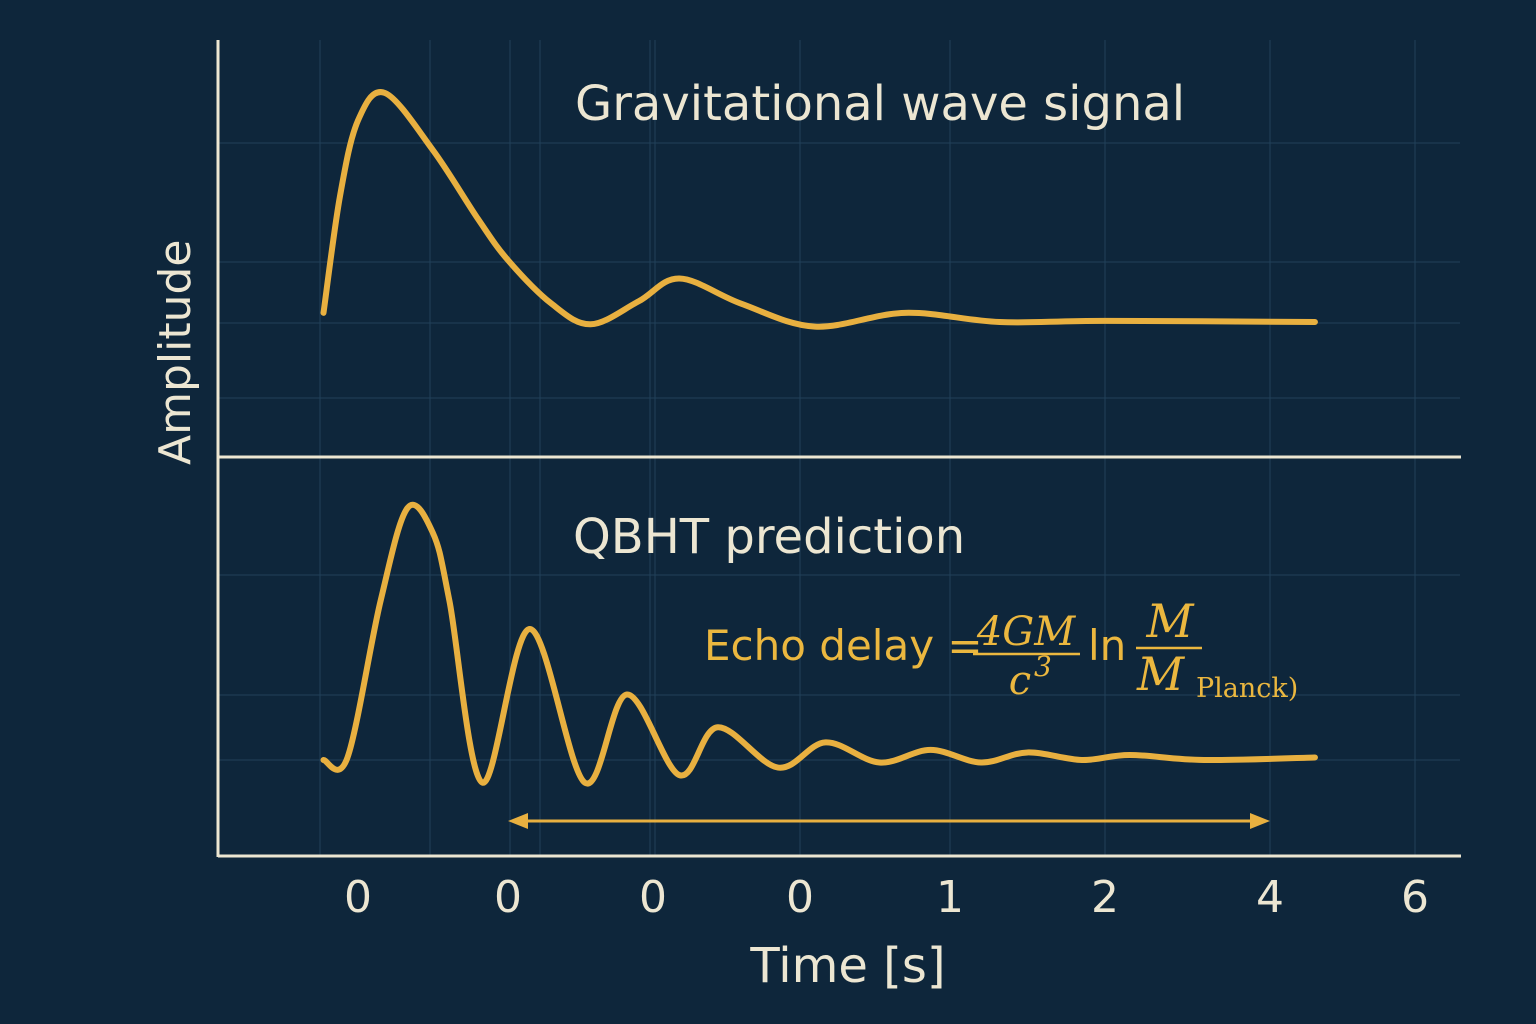  I want to click on echo-delay-arrow, so click(889, 821).